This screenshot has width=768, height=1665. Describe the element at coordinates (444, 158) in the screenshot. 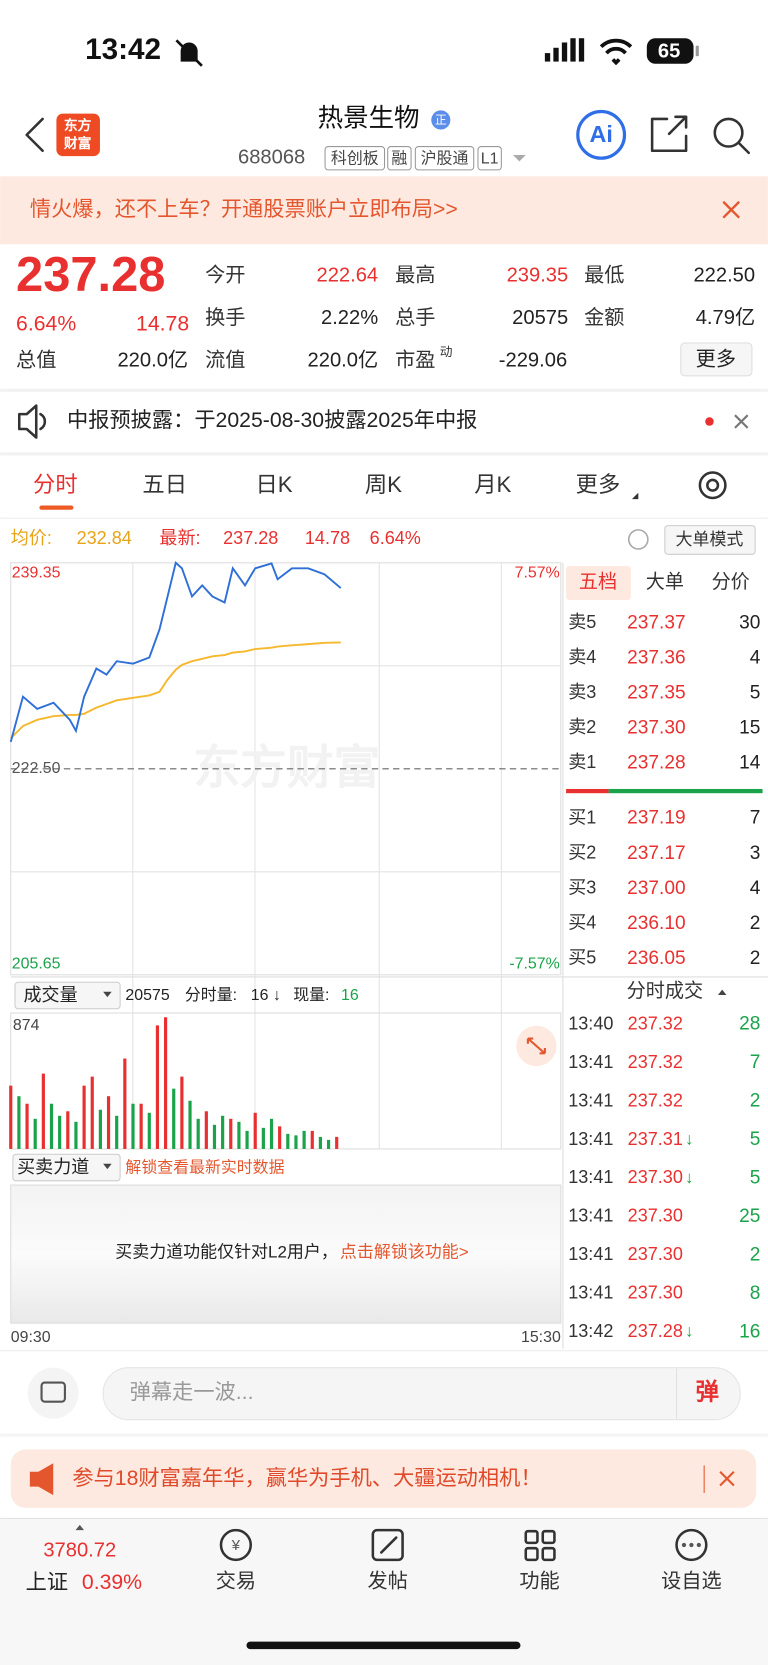

I see `tag-box` at that location.